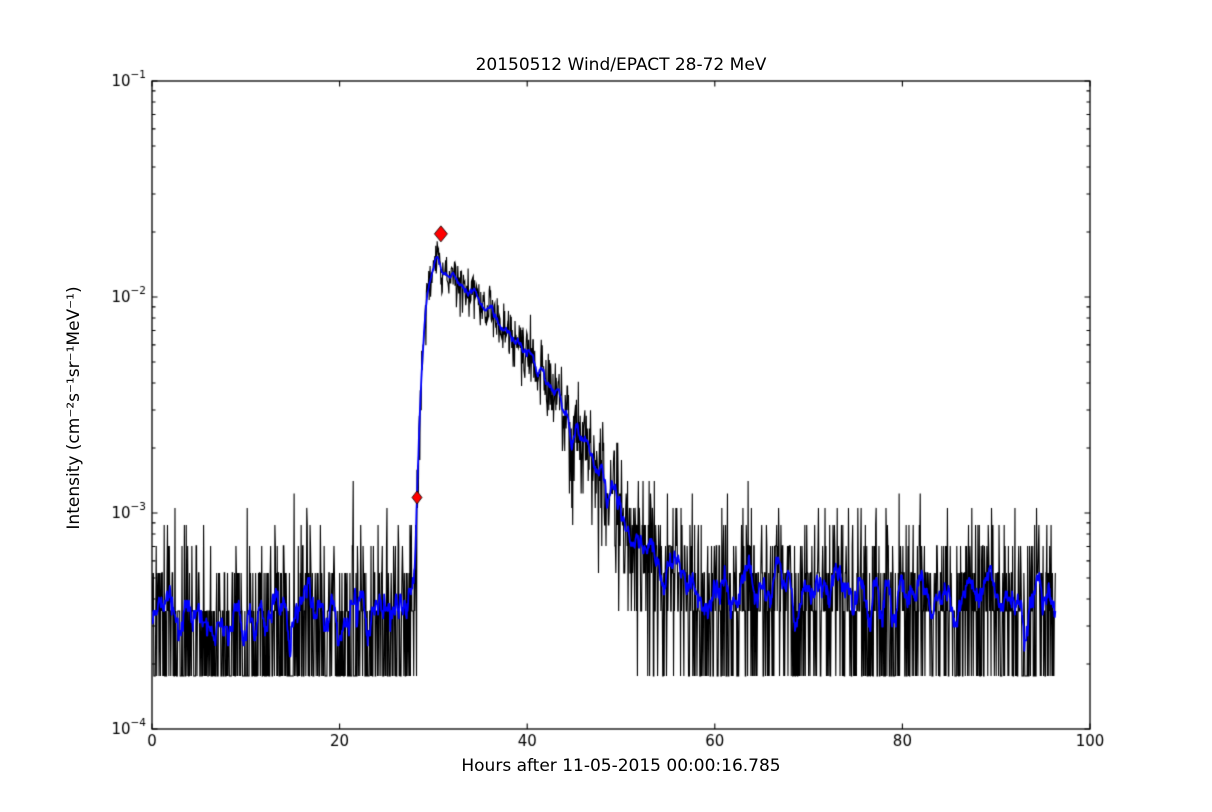  What do you see at coordinates (621, 766) in the screenshot?
I see `x-axis-label: Hours after 11-05-2015 00:00:16.785` at bounding box center [621, 766].